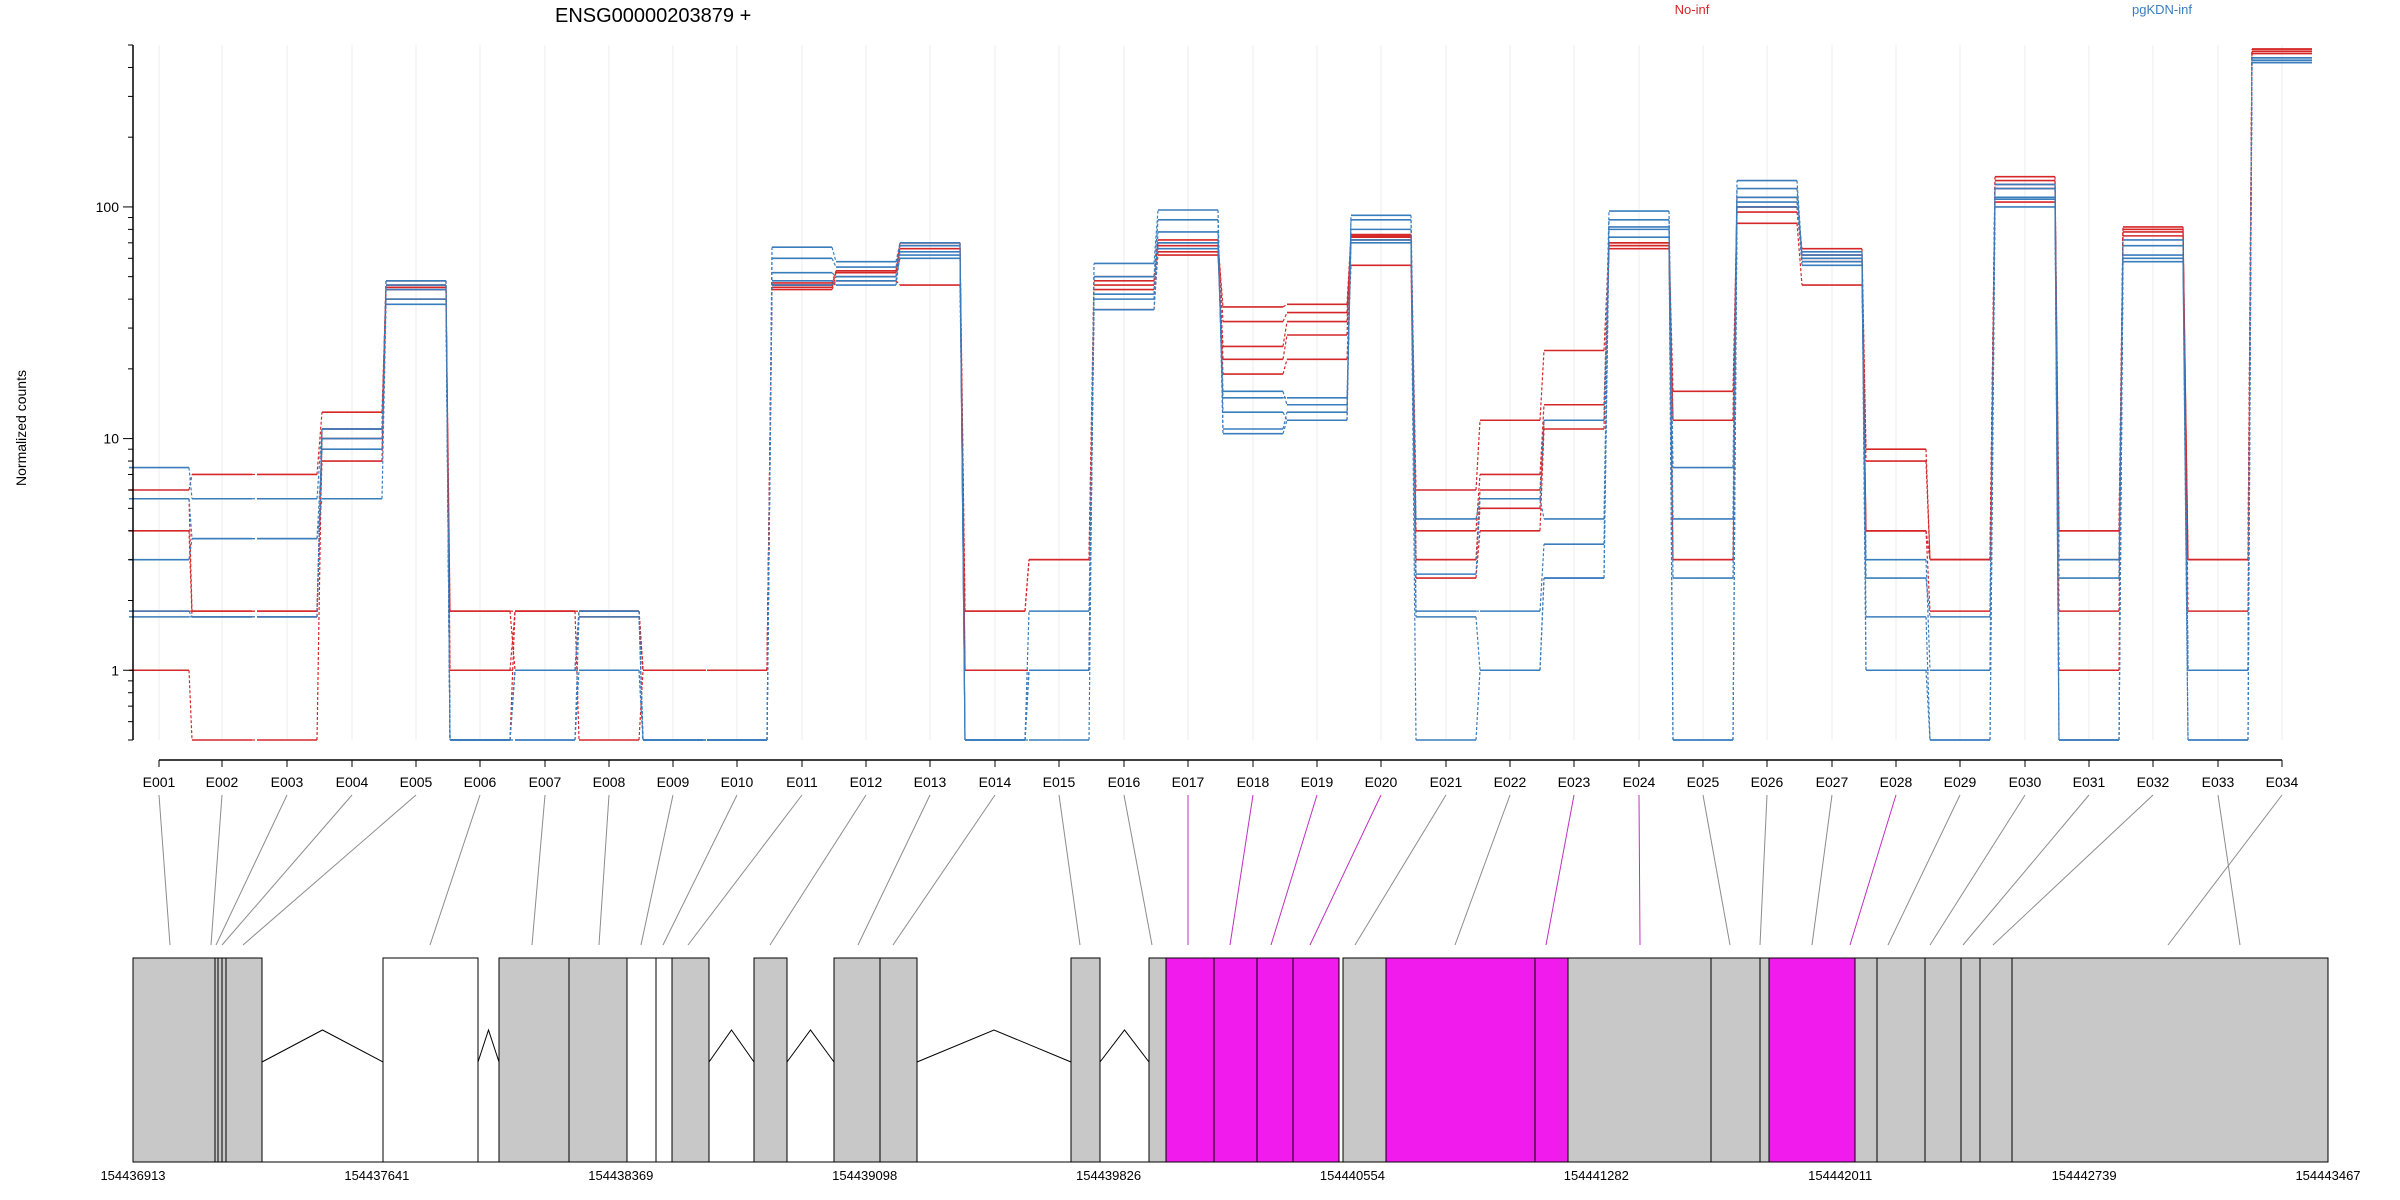 The height and width of the screenshot is (1200, 2400). What do you see at coordinates (1482, 870) in the screenshot?
I see `connector-e022` at bounding box center [1482, 870].